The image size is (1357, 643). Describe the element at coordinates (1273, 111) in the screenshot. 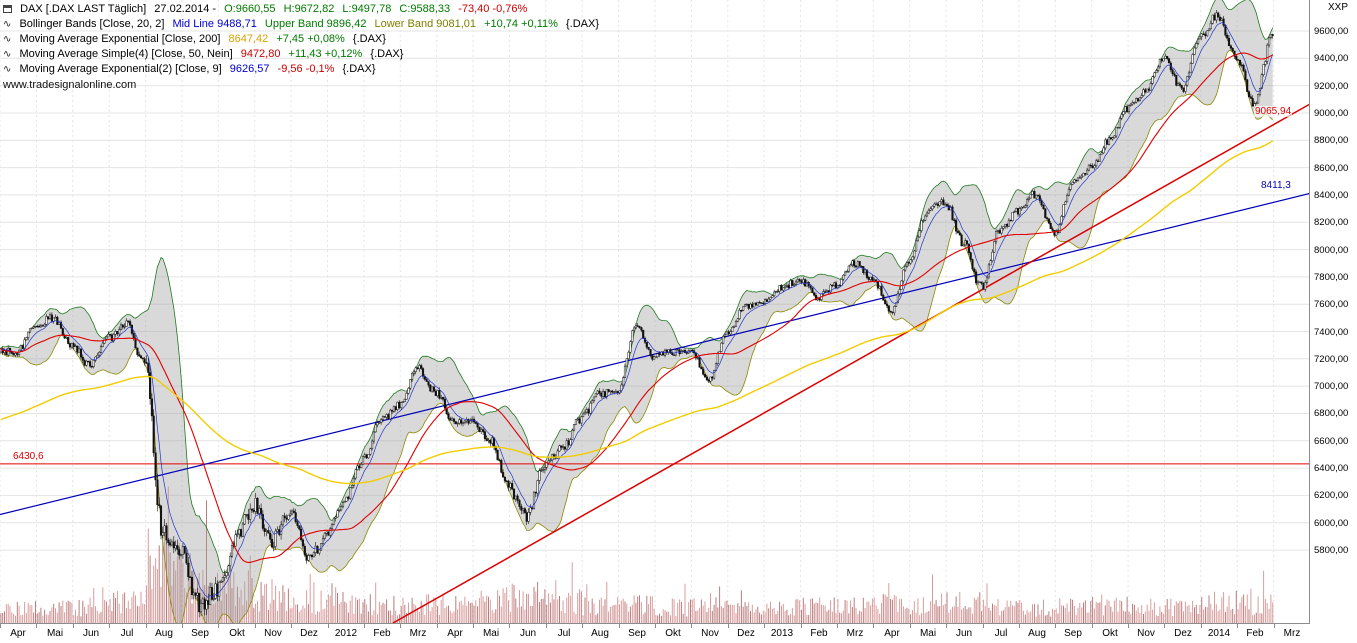

I see `red-trendline-label: 9065,94` at that location.